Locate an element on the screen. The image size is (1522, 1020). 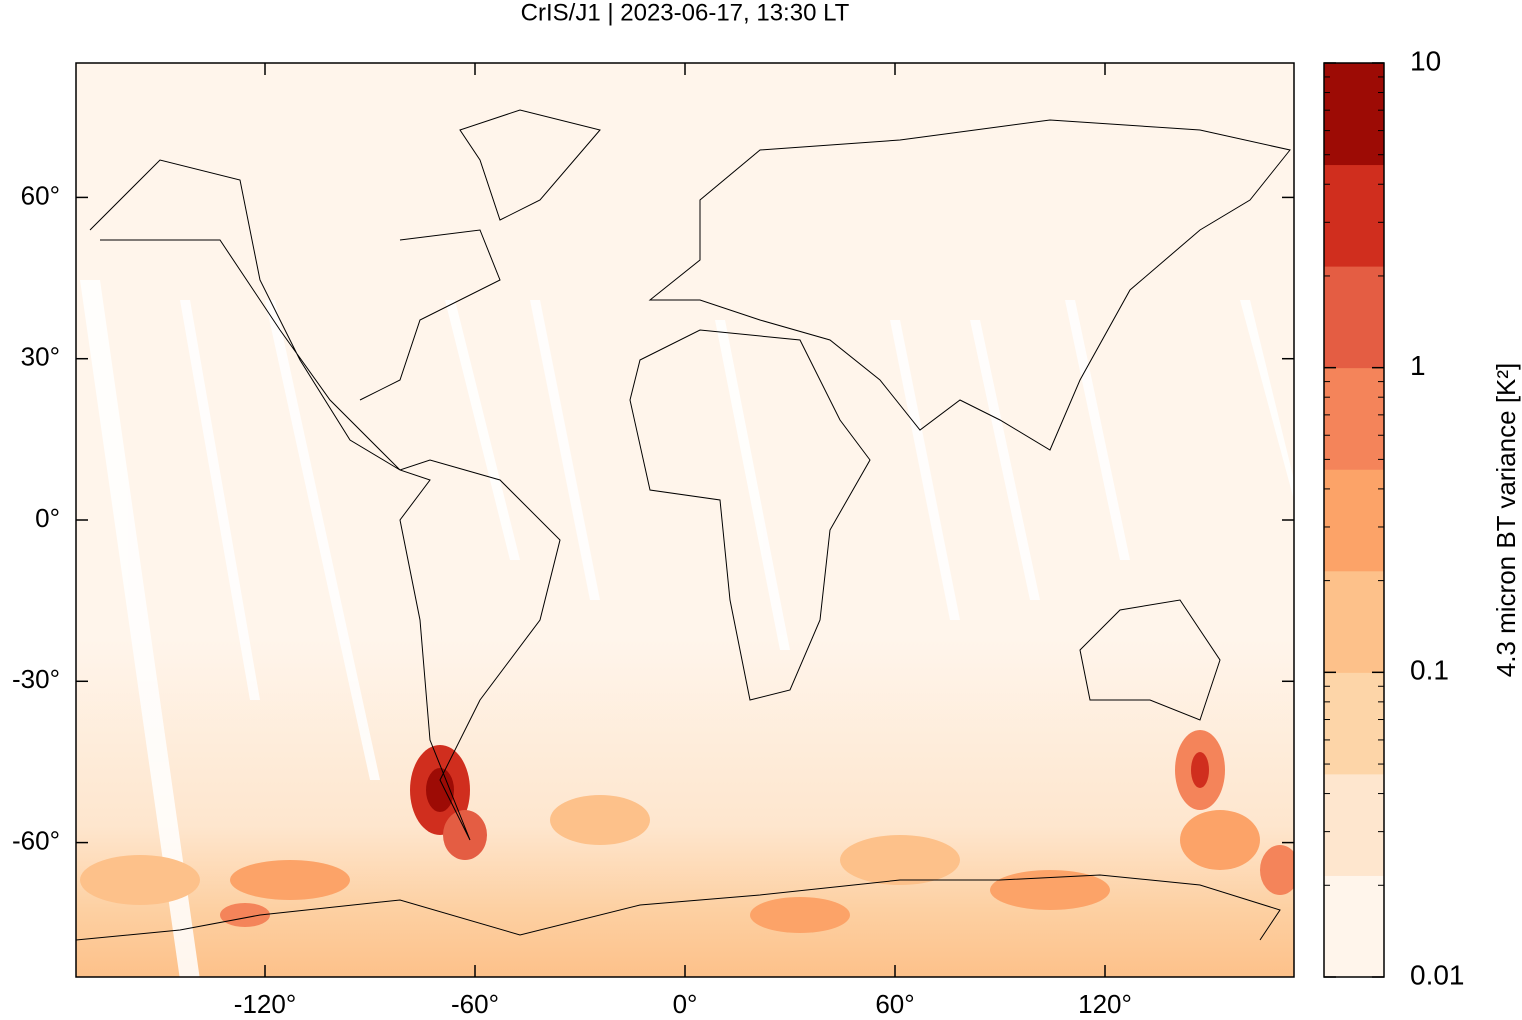
colorbar-tick-label: 1 is located at coordinates (1418, 365).